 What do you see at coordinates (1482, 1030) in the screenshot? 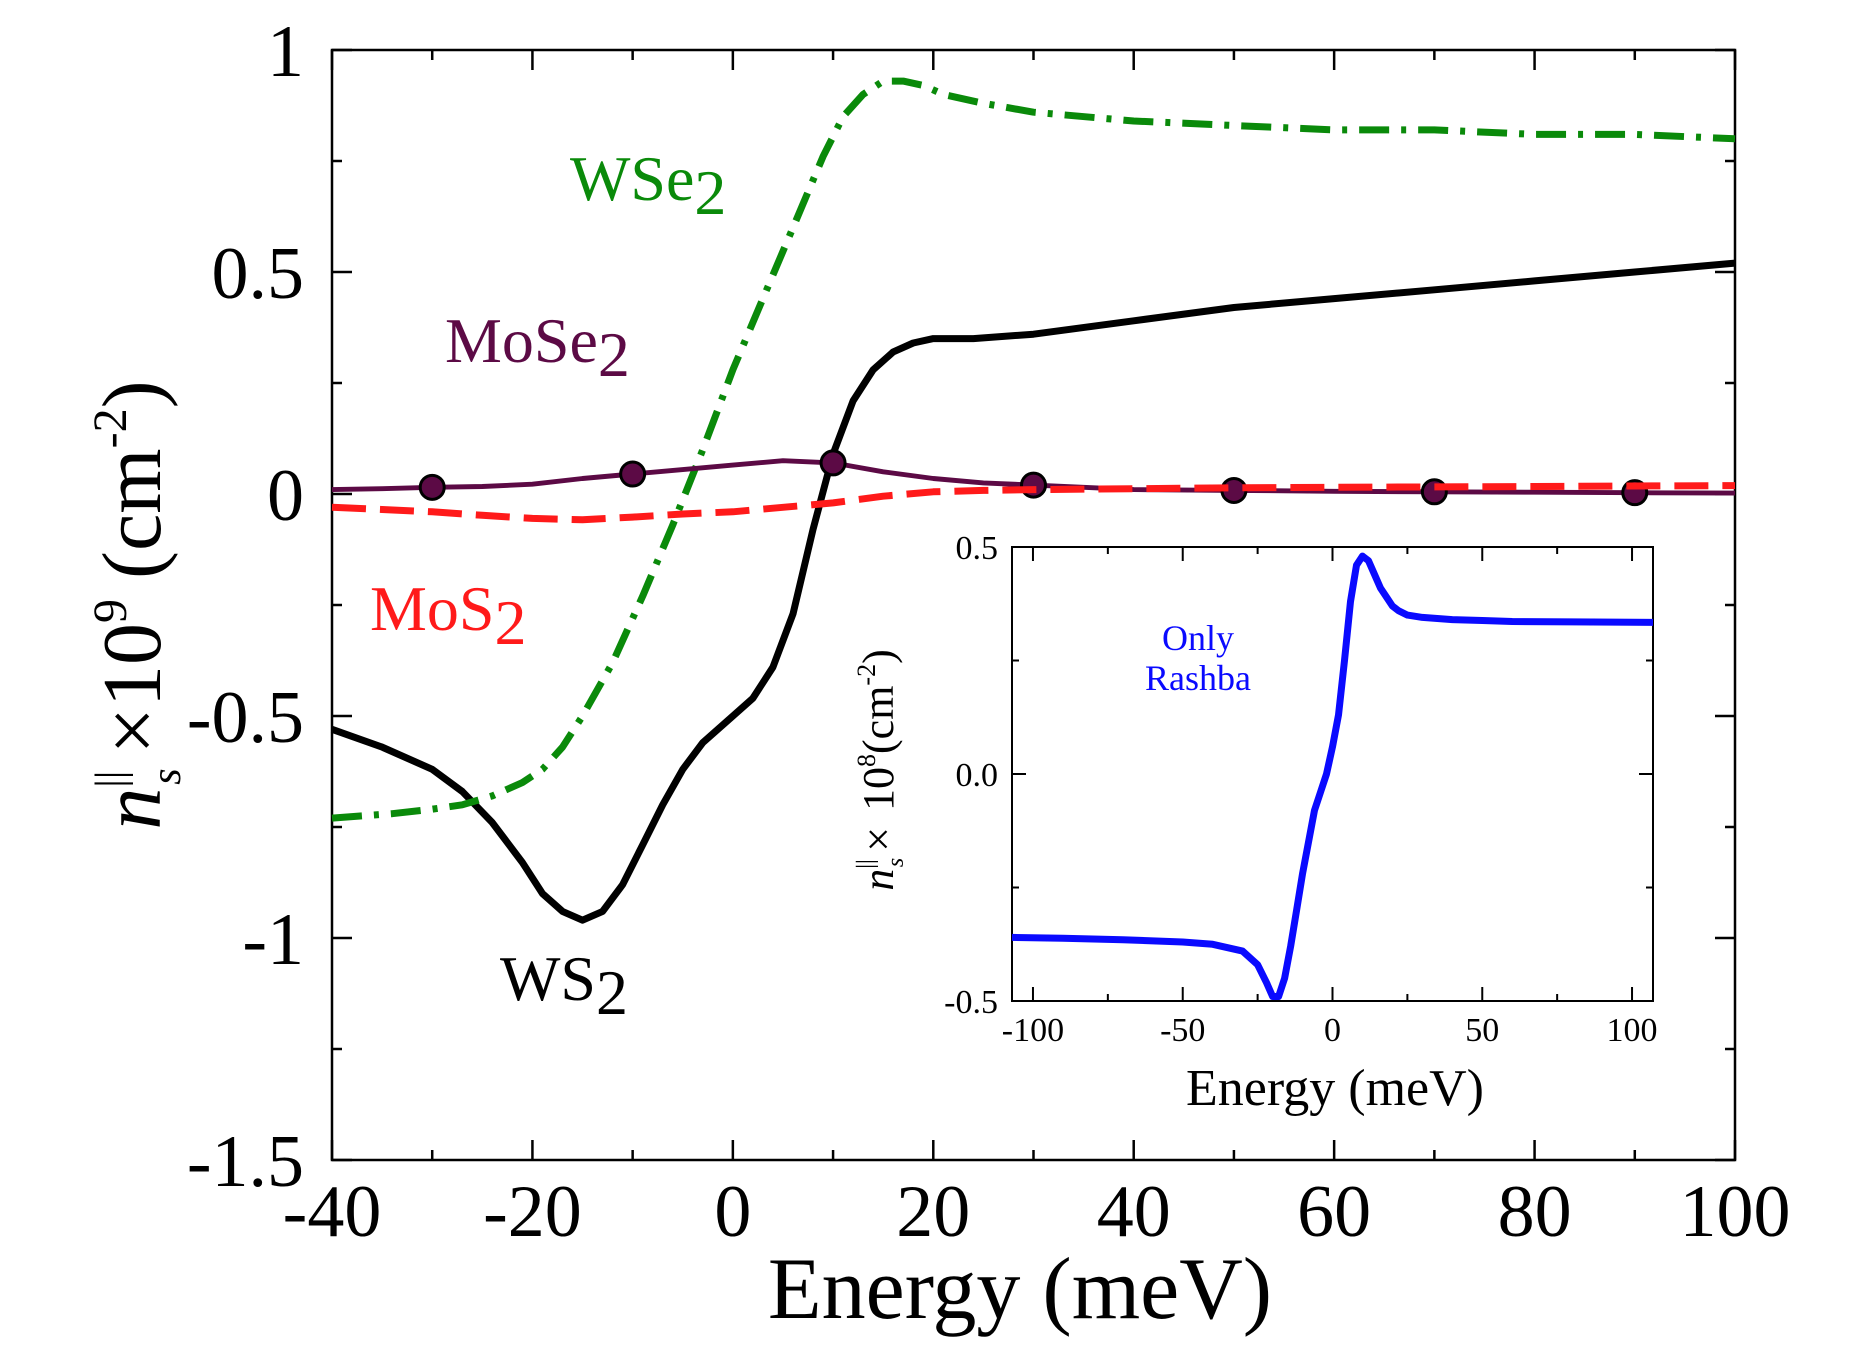
I see `x-tick-label: 50` at bounding box center [1482, 1030].